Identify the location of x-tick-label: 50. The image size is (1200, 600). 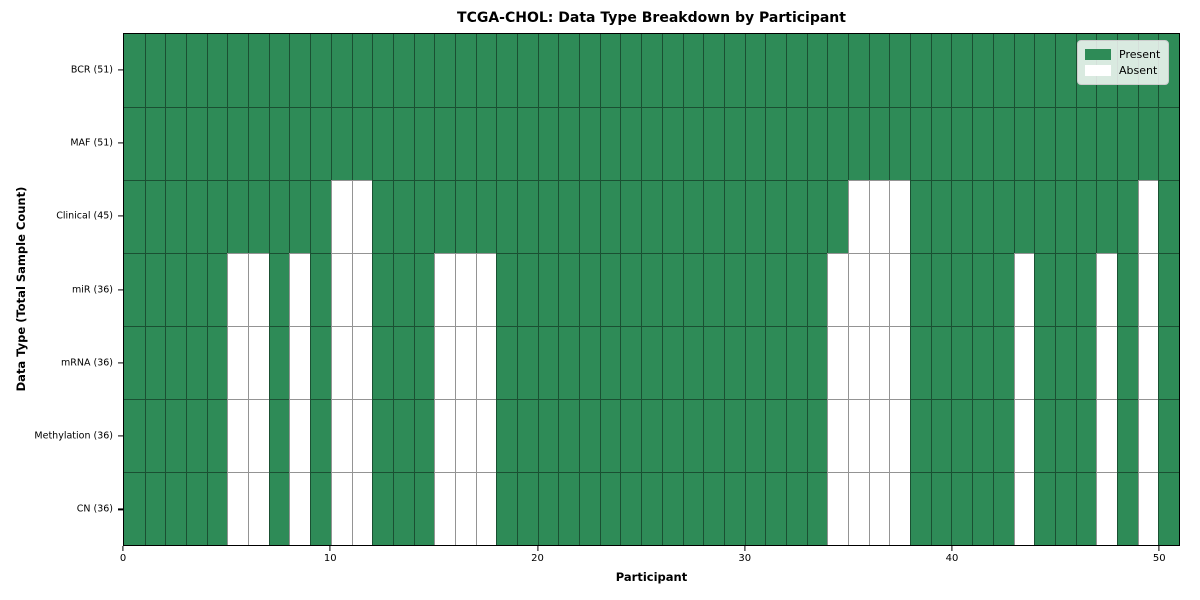
(1159, 558).